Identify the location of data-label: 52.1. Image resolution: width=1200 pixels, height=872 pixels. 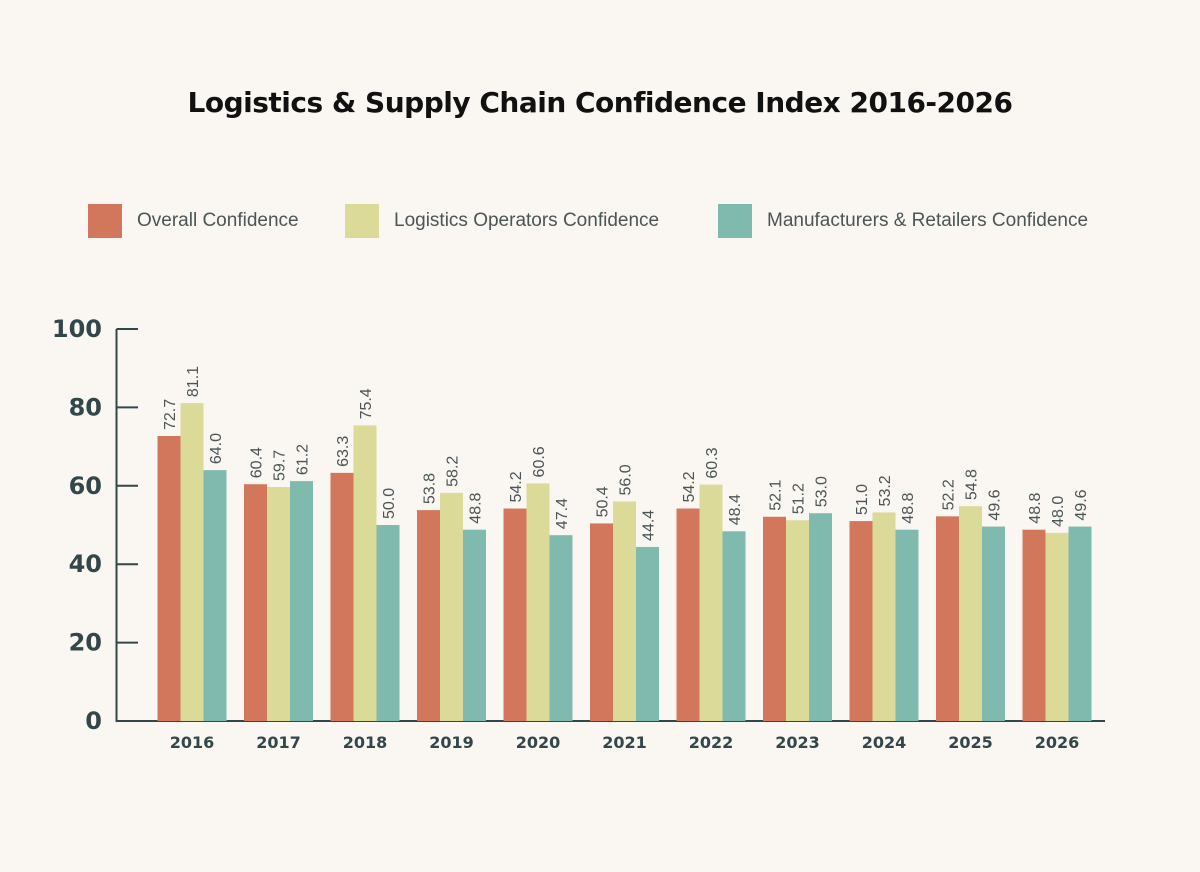
(776, 495).